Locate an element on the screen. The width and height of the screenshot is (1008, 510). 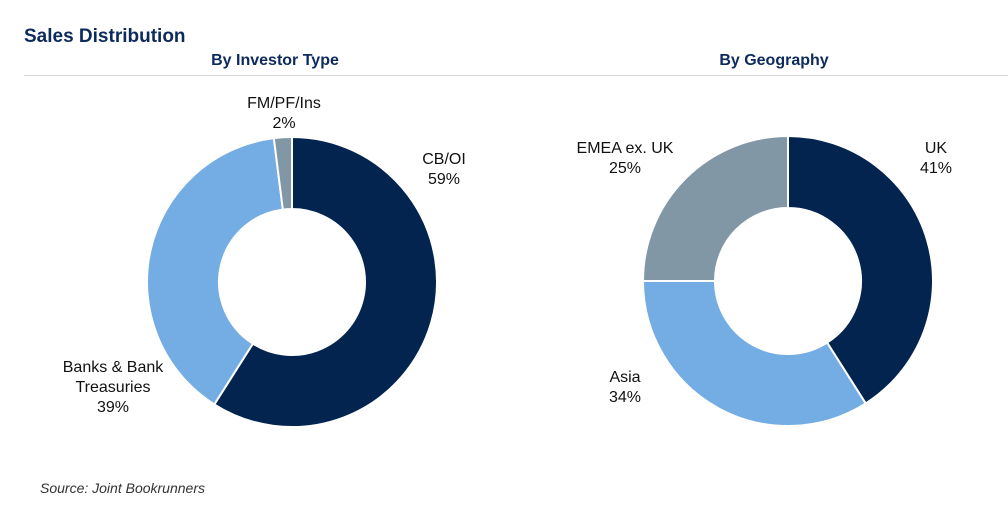
slice-uk is located at coordinates (860, 269).